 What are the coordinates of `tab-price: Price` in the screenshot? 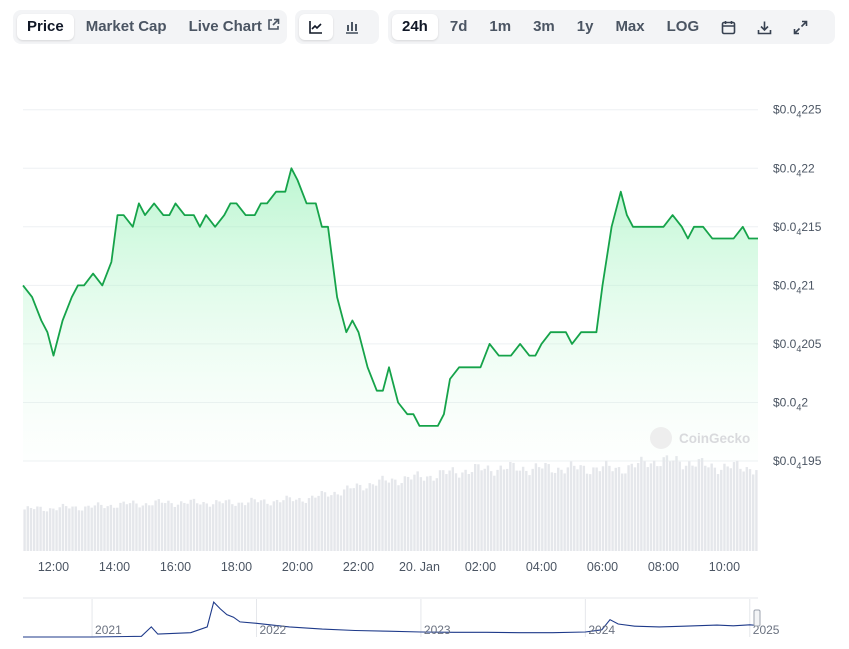 It's located at (45, 27).